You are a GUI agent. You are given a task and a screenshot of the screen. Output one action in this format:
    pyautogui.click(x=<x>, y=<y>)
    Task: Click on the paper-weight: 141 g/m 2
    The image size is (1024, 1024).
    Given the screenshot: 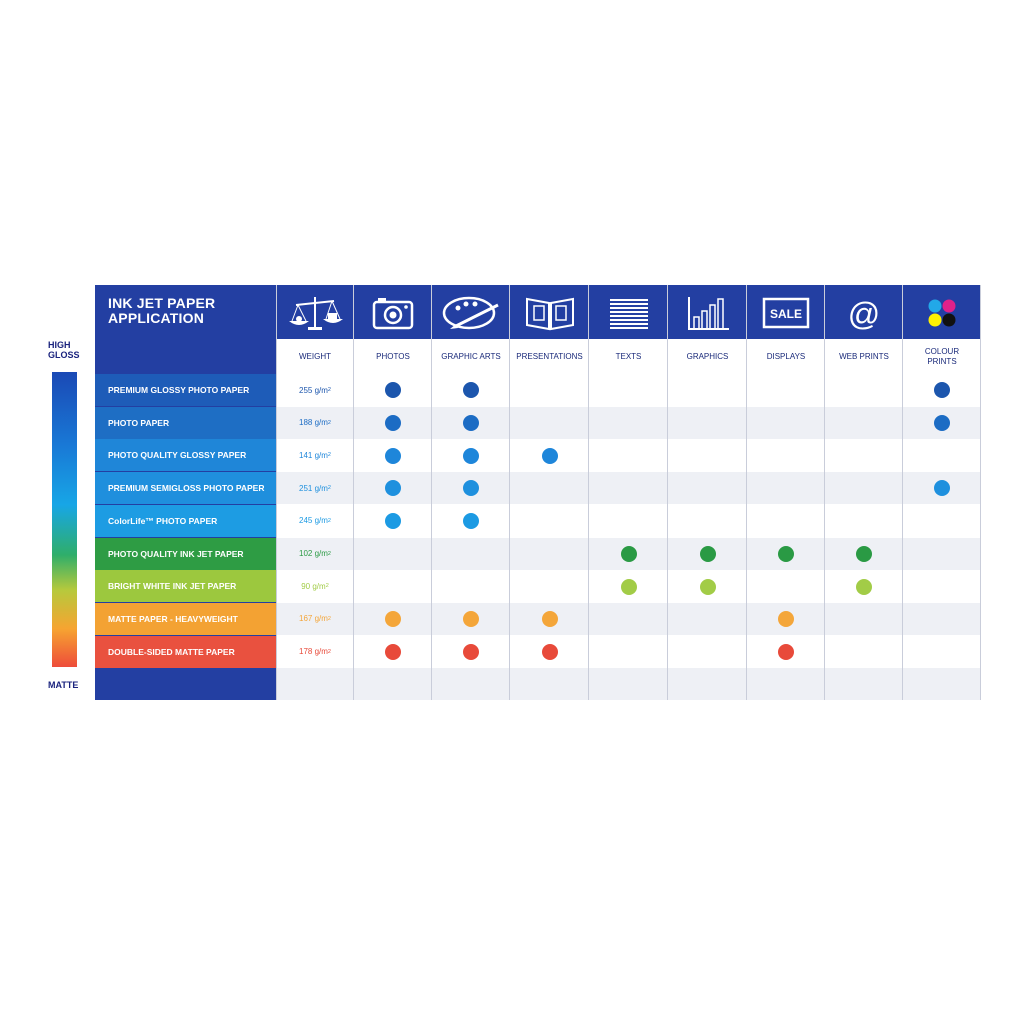 What is the action you would take?
    pyautogui.click(x=315, y=455)
    